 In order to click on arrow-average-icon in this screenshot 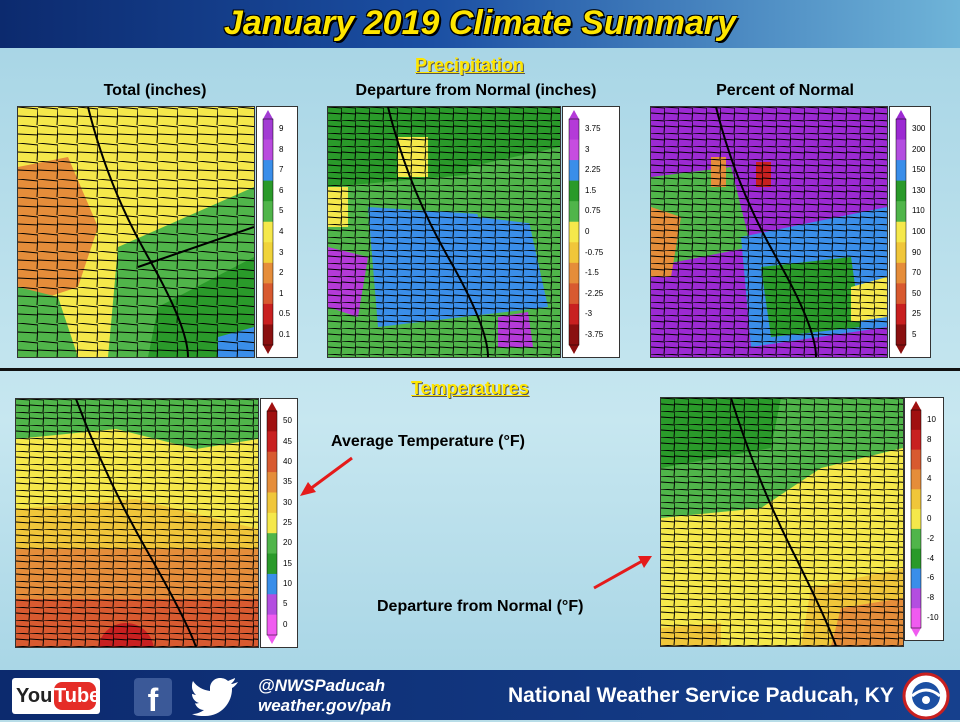, I will do `click(326, 476)`.